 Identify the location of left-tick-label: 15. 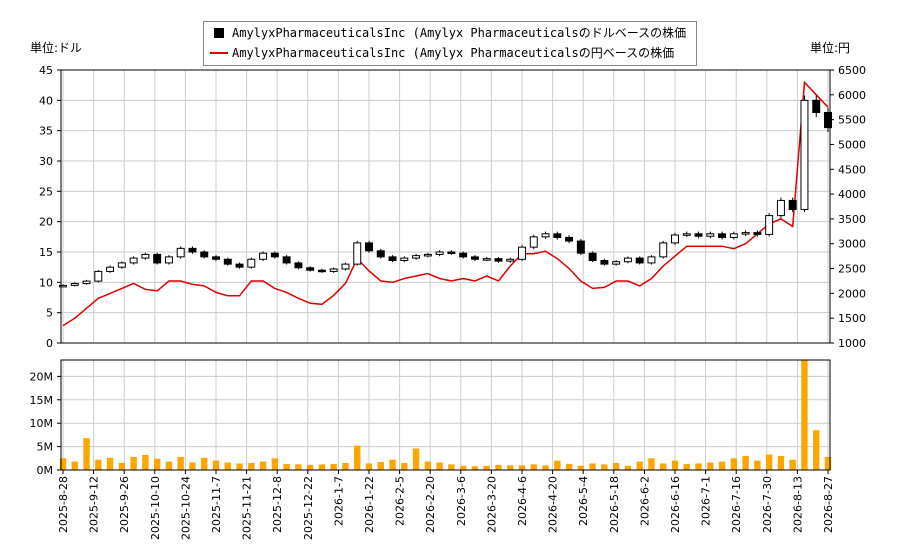
(46, 252).